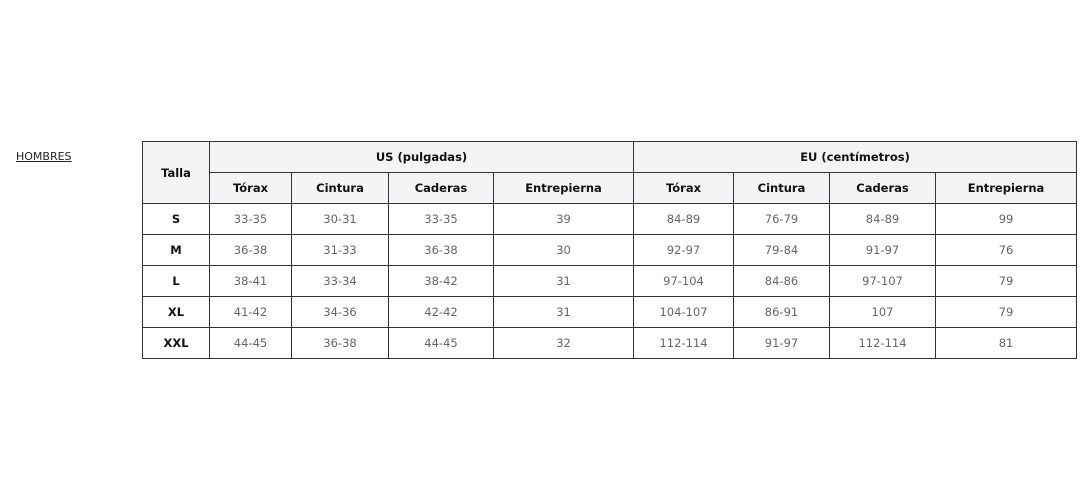 The width and height of the screenshot is (1080, 500). I want to click on measurement-cell: 84-86, so click(782, 281).